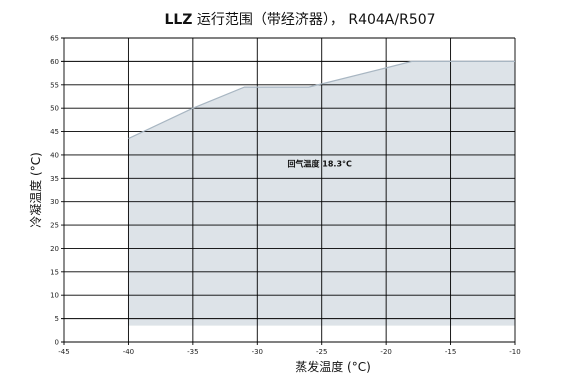  Describe the element at coordinates (192, 352) in the screenshot. I see `x-tick-label: -35` at that location.